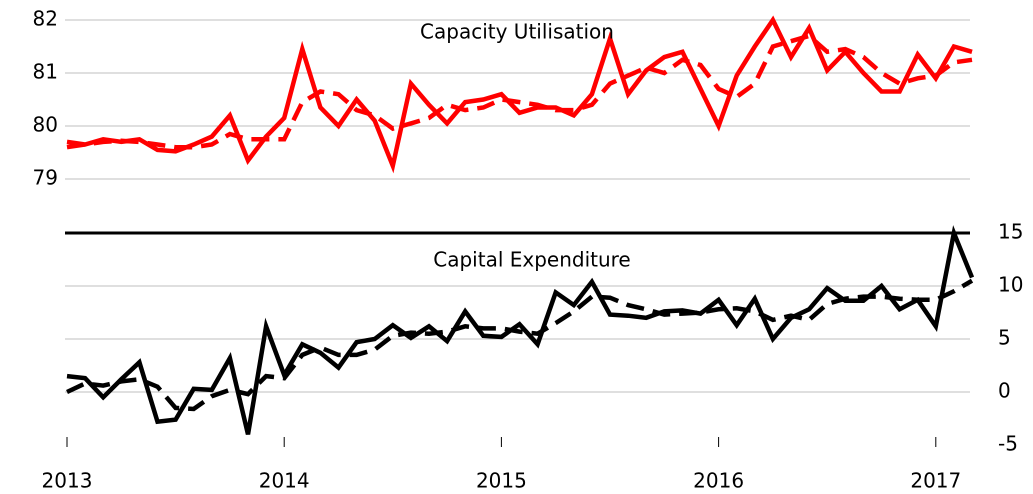  Describe the element at coordinates (718, 481) in the screenshot. I see `x-tick-label: 2016` at that location.